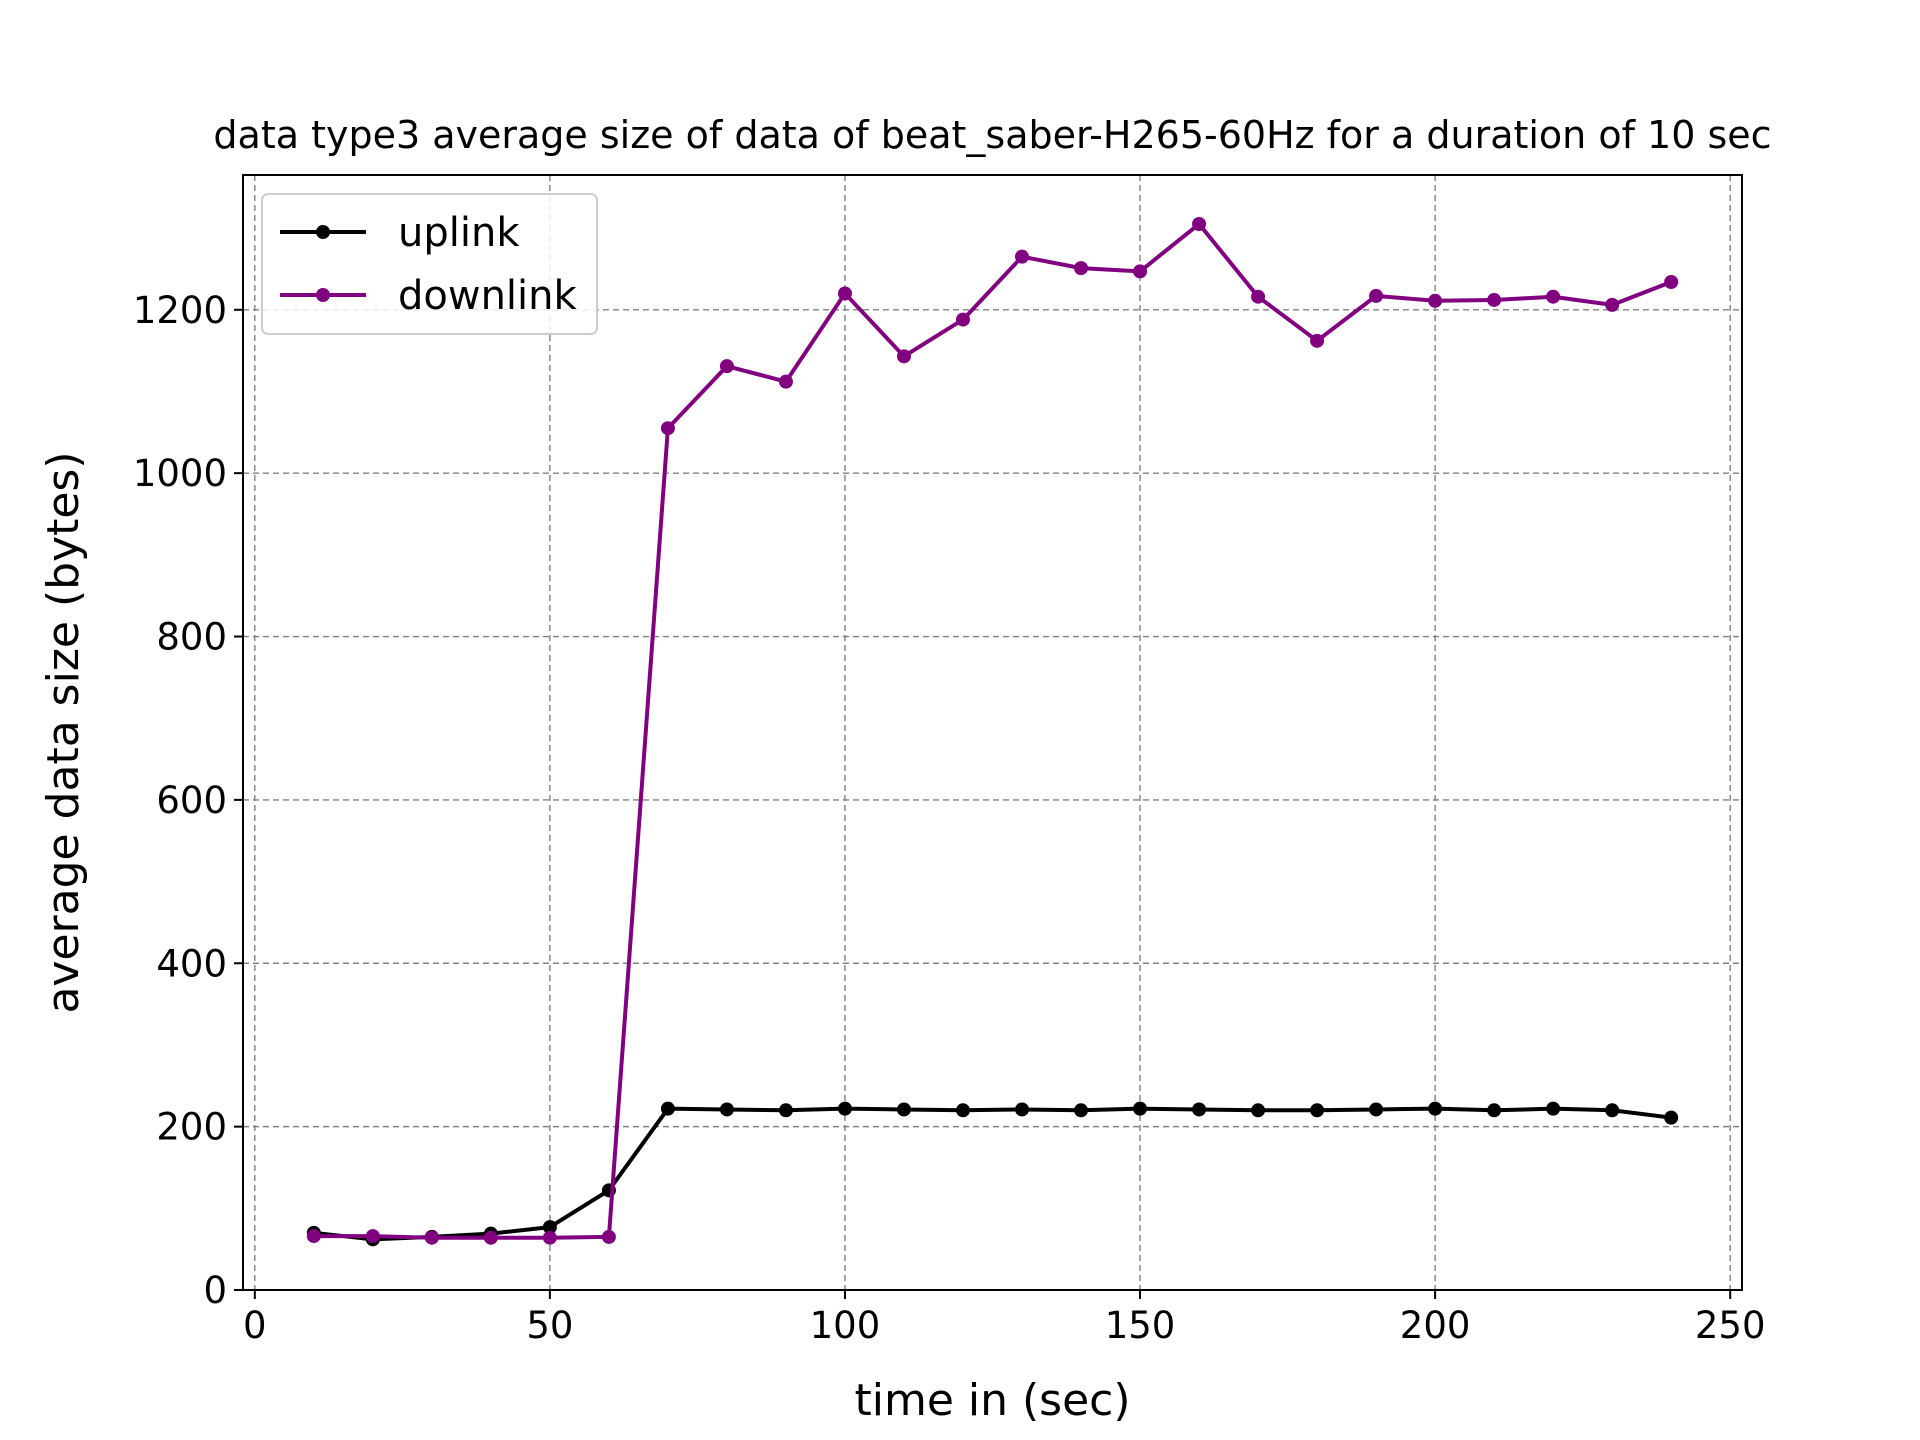  I want to click on y-axis-label: average data size (bytes), so click(63, 732).